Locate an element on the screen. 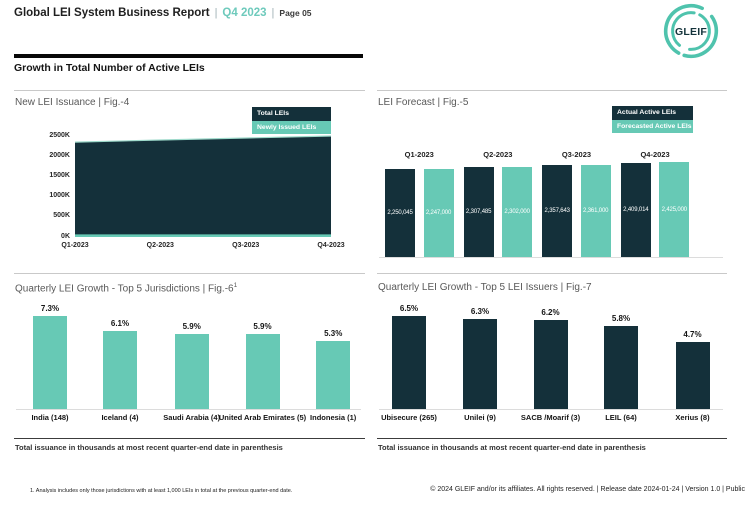  category-label: Ubisecure (265) is located at coordinates (409, 417).